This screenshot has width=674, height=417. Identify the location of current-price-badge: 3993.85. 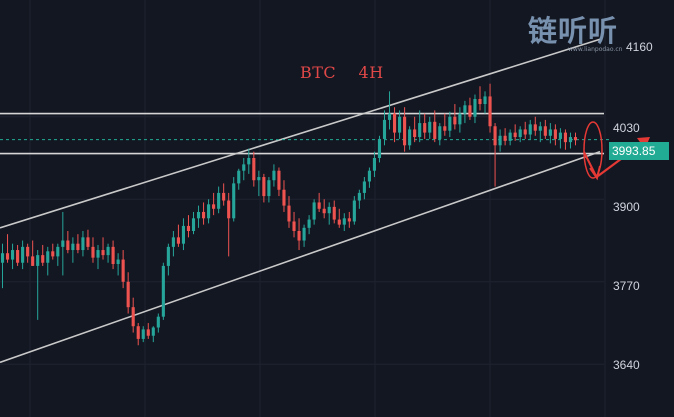
(639, 151).